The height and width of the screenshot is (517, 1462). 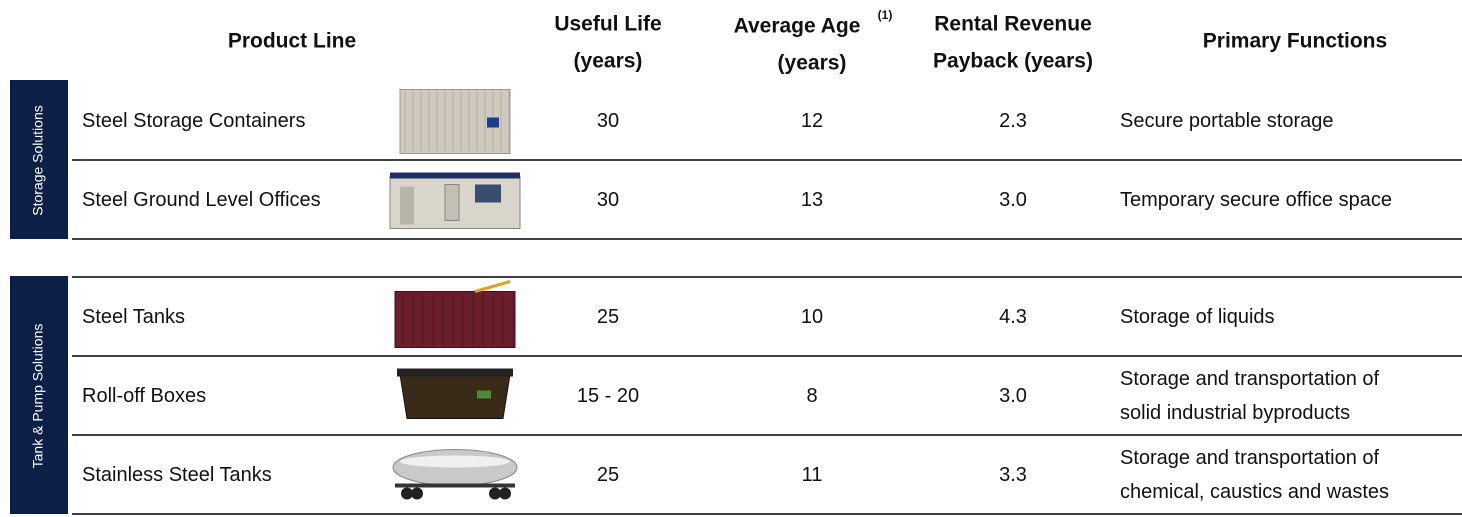 I want to click on payback: 3.3, so click(x=1013, y=475).